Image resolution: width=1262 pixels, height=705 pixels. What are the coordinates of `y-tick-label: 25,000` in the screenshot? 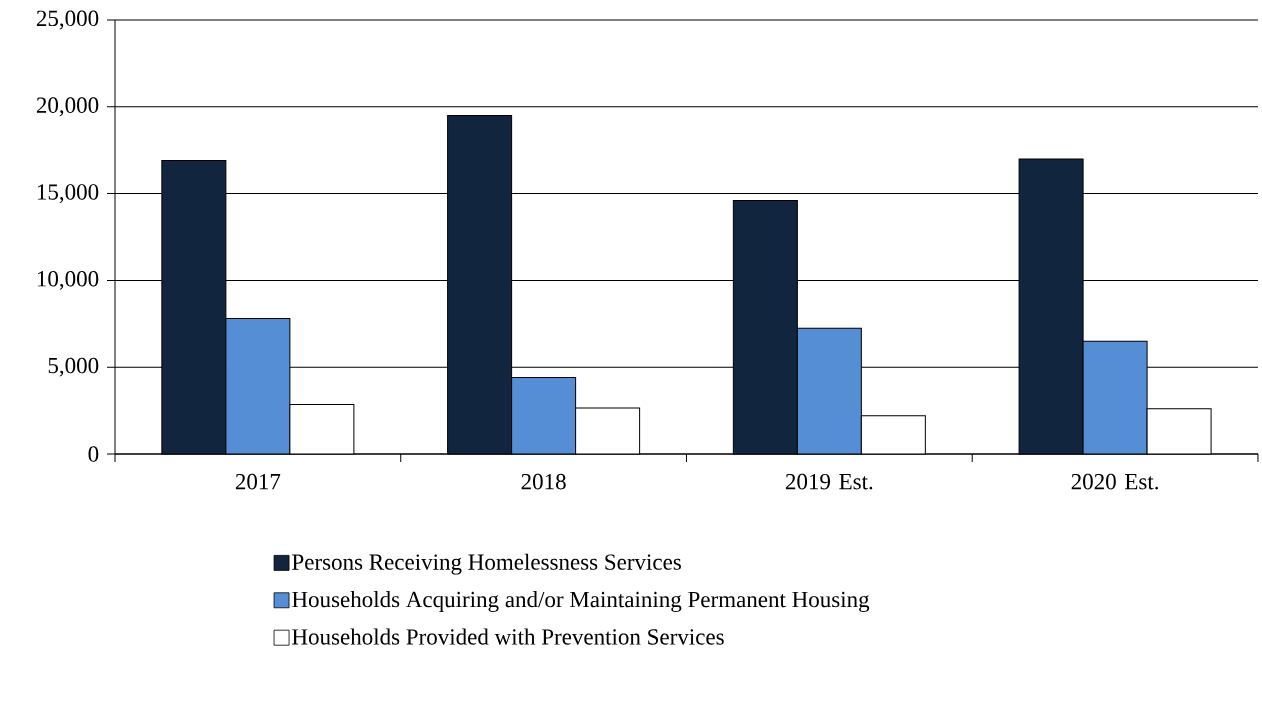 It's located at (67, 20).